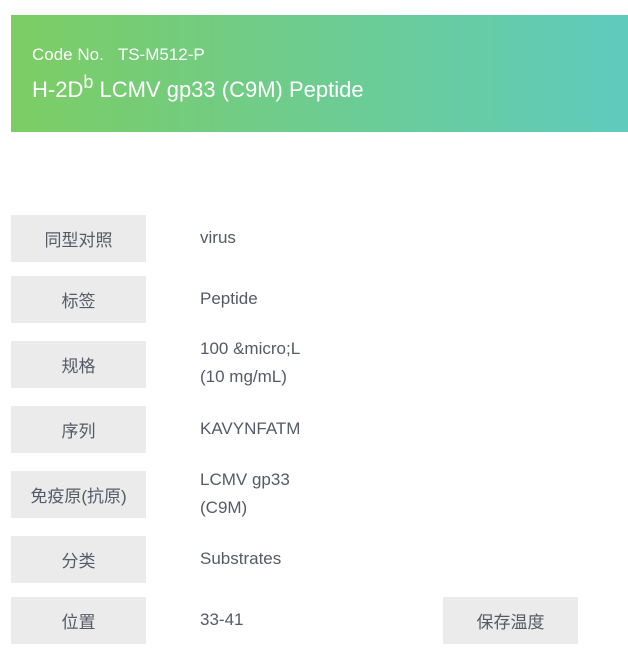 The height and width of the screenshot is (654, 628). I want to click on label-size: 规格, so click(78, 364).